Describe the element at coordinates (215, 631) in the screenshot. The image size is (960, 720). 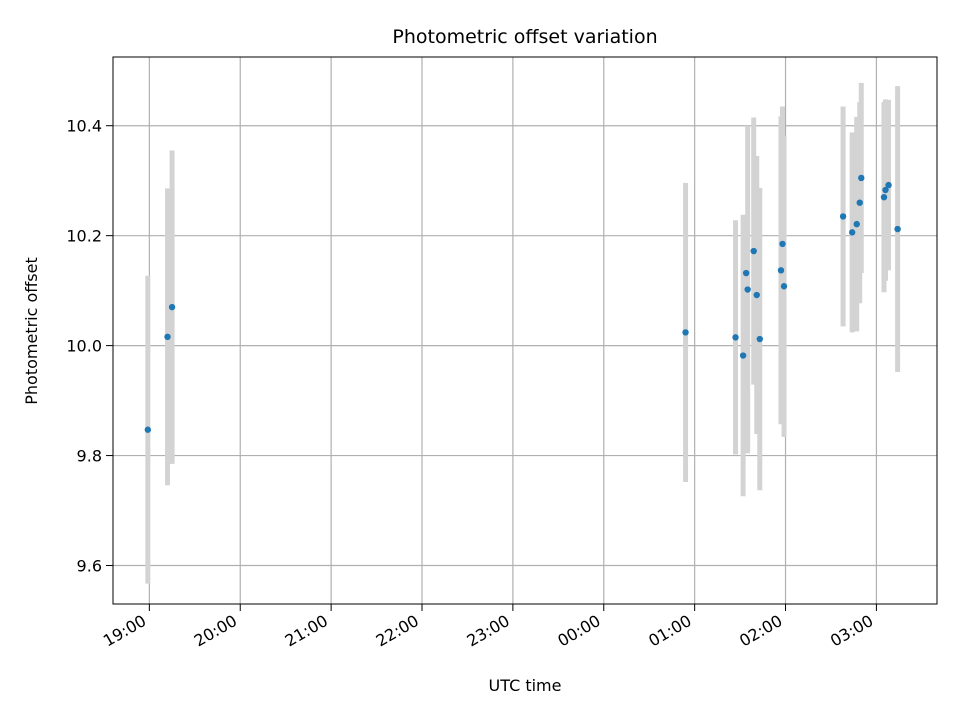
I see `x-tick-label: 20:00` at that location.